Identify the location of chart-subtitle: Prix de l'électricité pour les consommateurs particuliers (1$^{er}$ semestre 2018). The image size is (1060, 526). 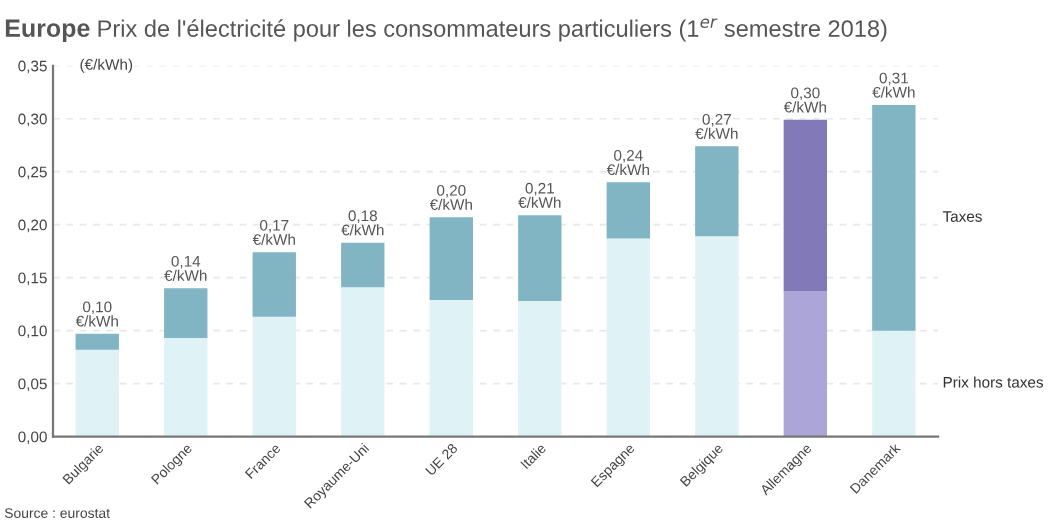
(492, 30).